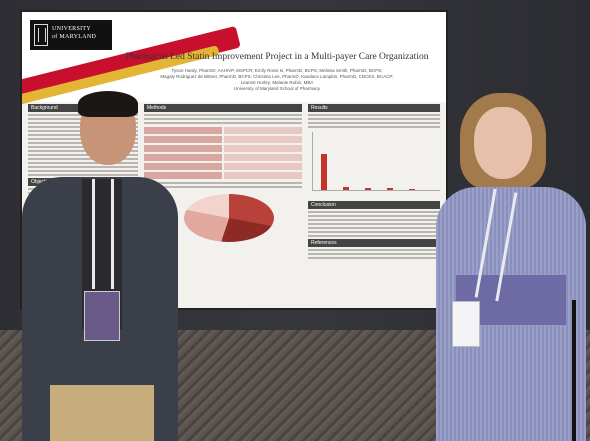 This screenshot has width=590, height=441. I want to click on methods-table, so click(223, 153).